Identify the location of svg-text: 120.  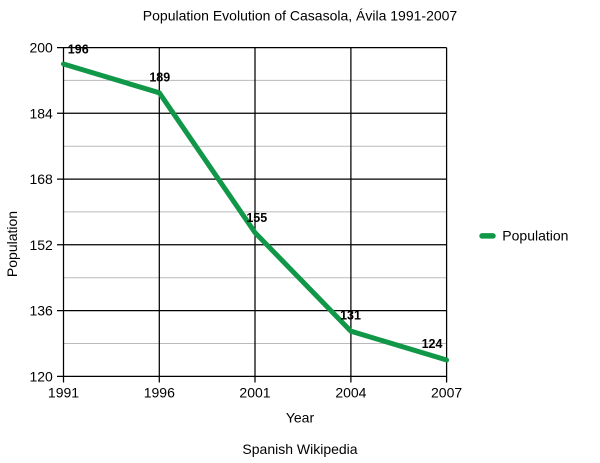
(41, 376).